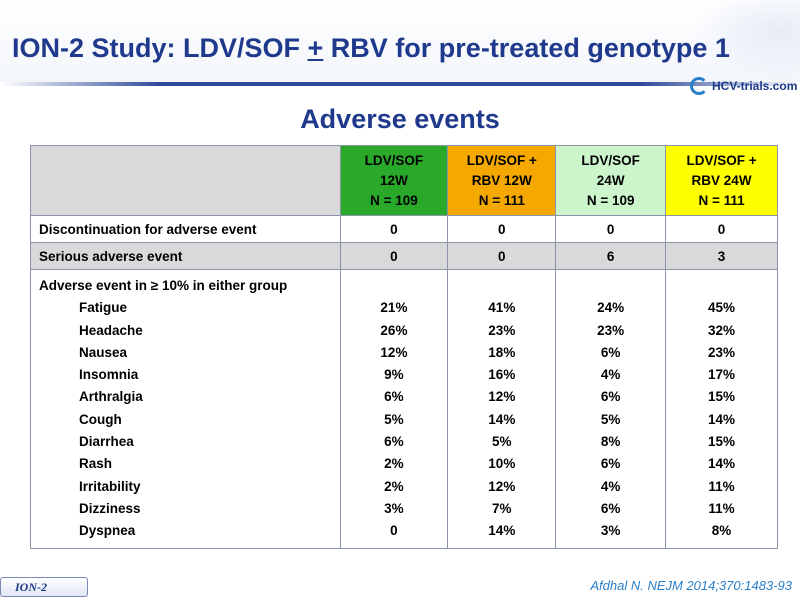 This screenshot has width=800, height=600. Describe the element at coordinates (103, 308) in the screenshot. I see `ae-name: Fatigue` at that location.